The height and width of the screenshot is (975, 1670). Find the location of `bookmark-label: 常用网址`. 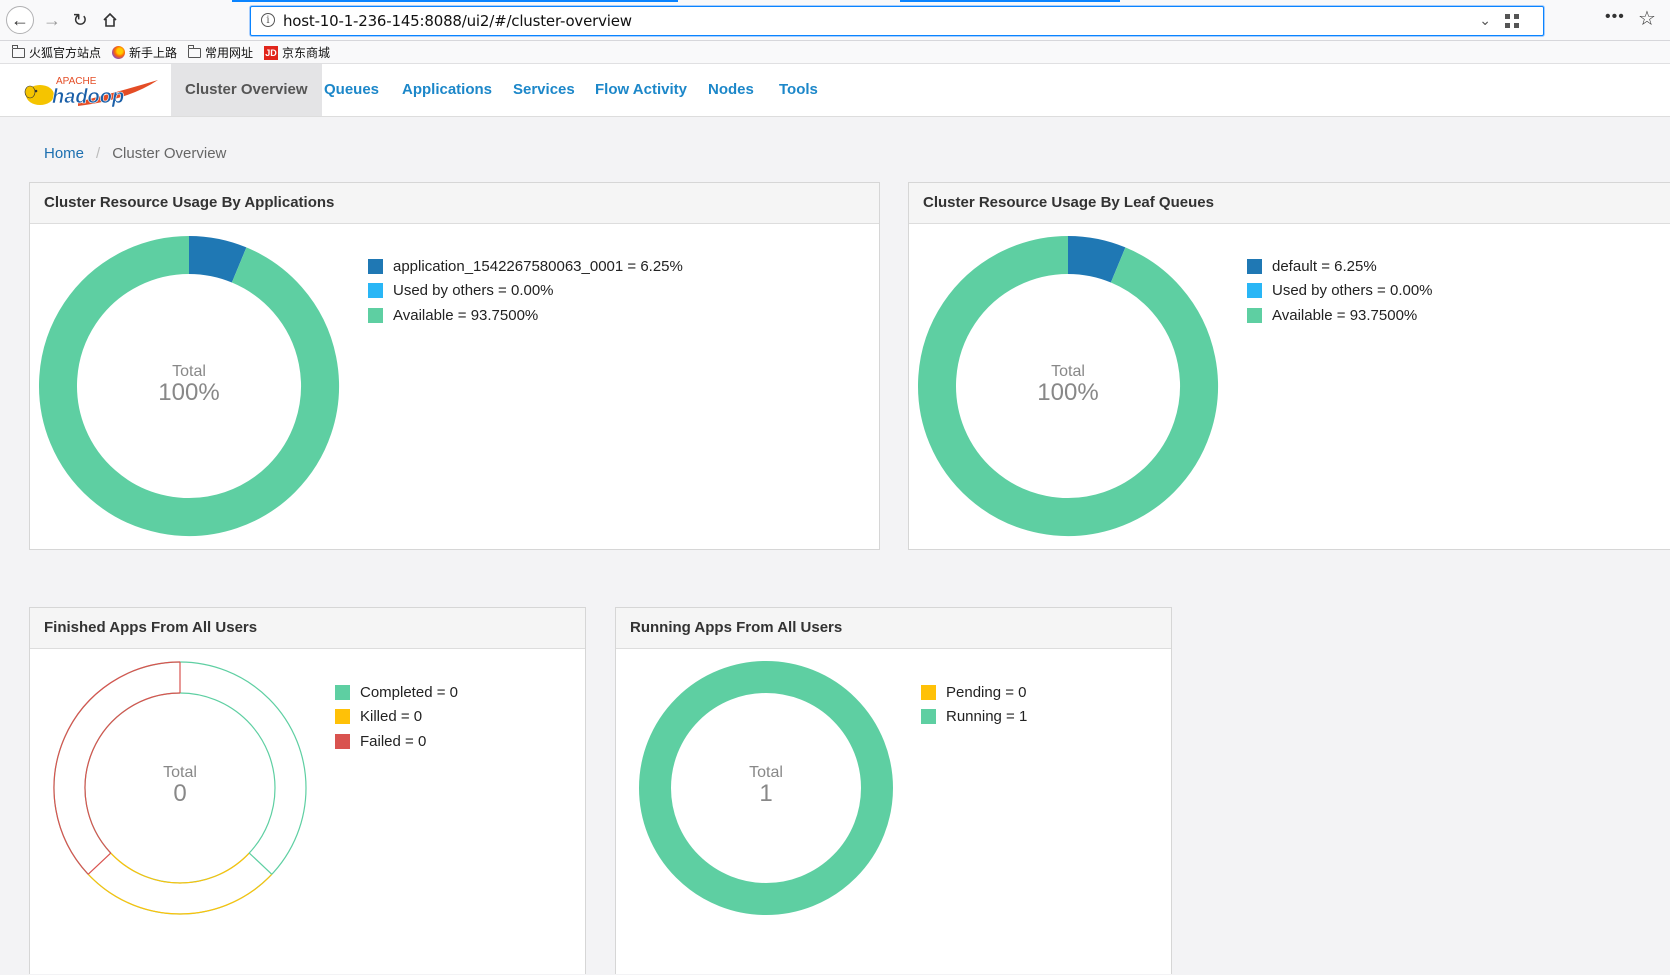

bookmark-label: 常用网址 is located at coordinates (229, 53).